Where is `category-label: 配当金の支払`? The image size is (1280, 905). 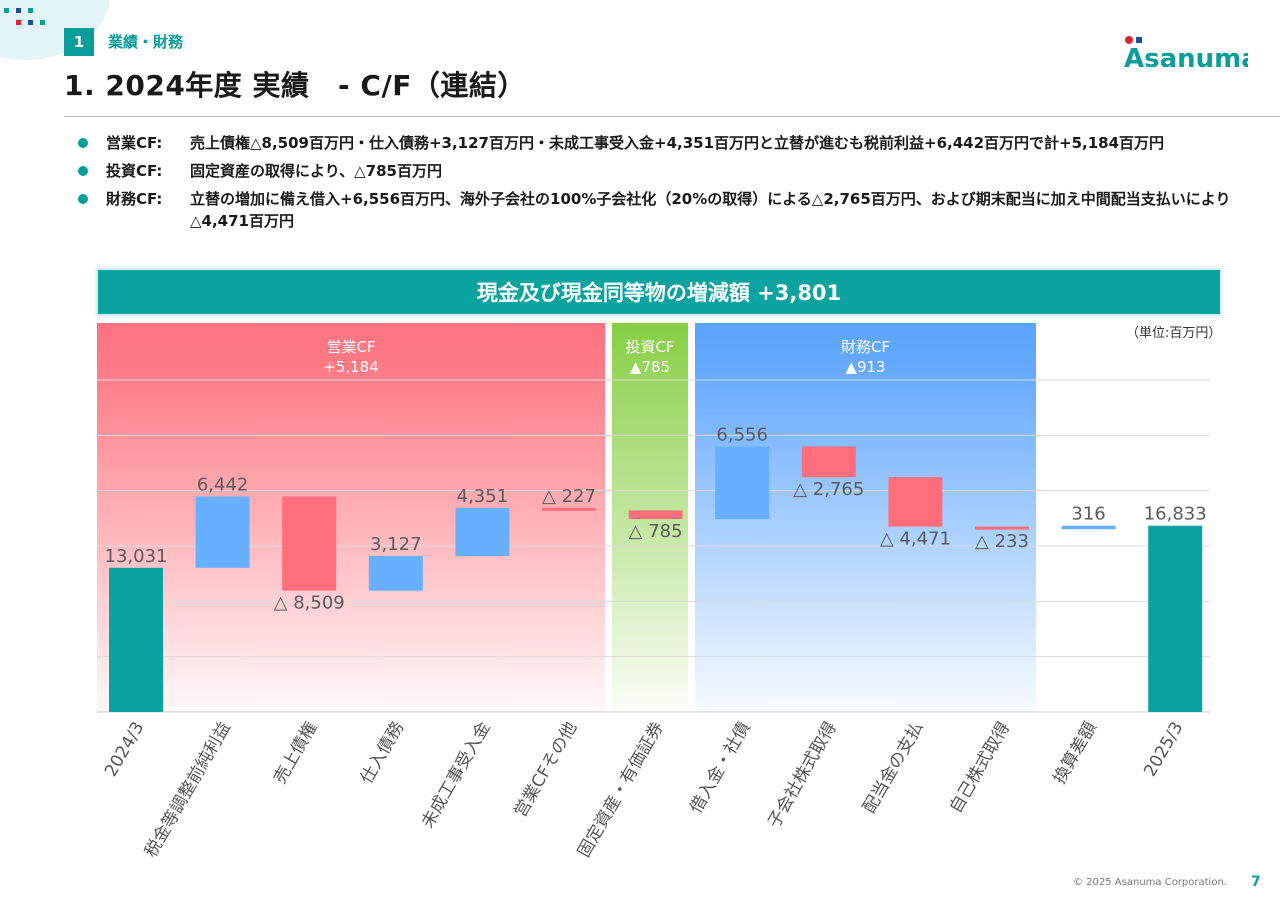
category-label: 配当金の支払 is located at coordinates (893, 768).